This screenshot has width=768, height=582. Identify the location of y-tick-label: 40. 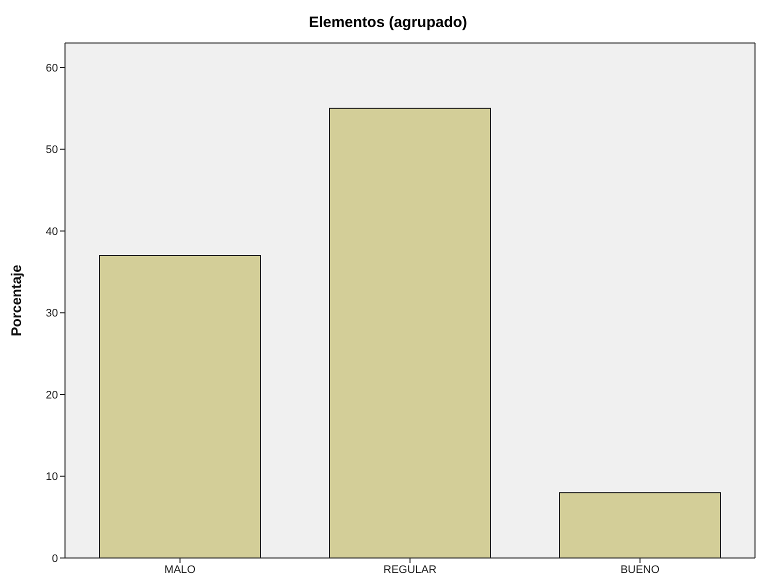
(52, 232).